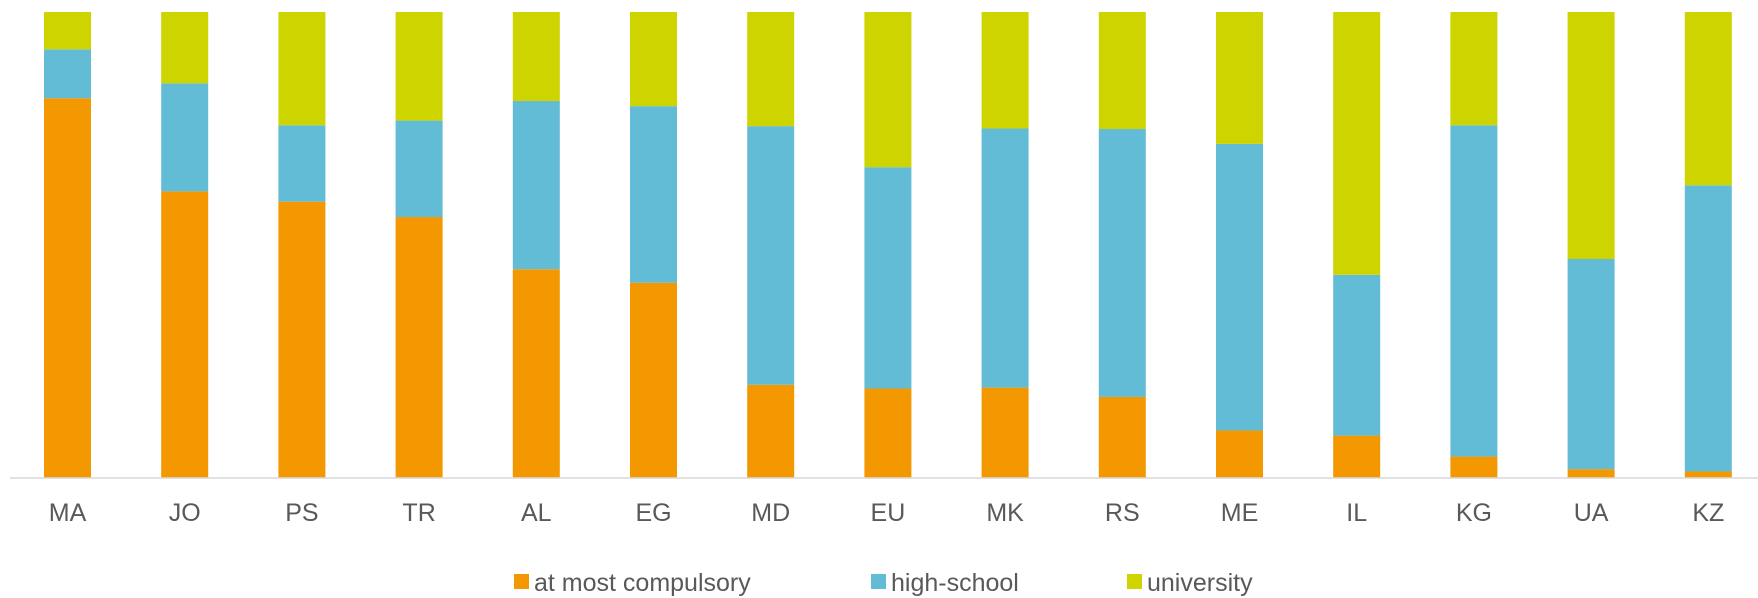 The width and height of the screenshot is (1758, 598). I want to click on x-tick-label-il: IL, so click(1356, 513).